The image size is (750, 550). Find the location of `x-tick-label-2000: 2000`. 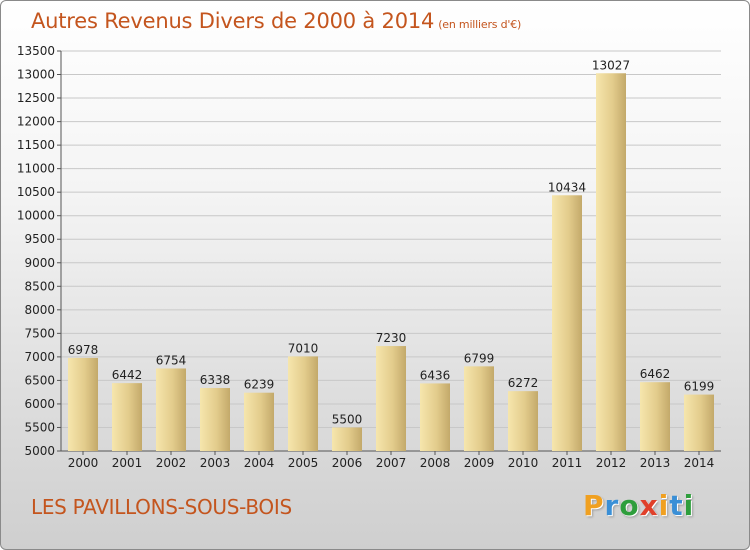

x-tick-label-2000: 2000 is located at coordinates (83, 463).